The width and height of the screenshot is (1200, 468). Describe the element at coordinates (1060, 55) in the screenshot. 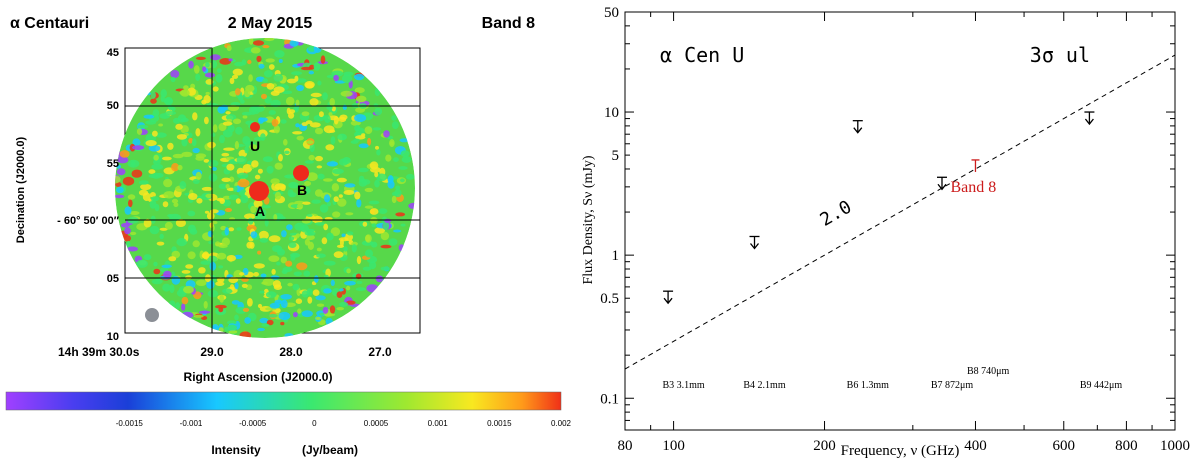

I see `limit-label: 3σ ul` at that location.